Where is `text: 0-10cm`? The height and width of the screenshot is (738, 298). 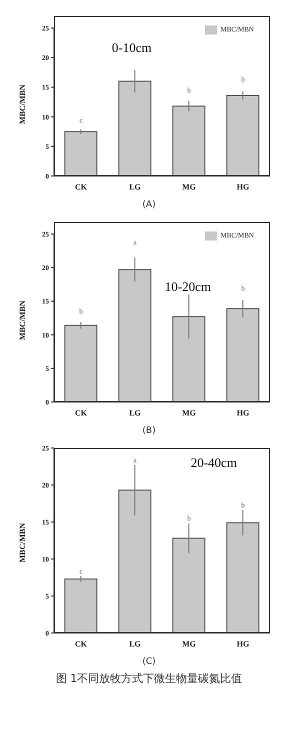
text: 0-10cm is located at coordinates (131, 48).